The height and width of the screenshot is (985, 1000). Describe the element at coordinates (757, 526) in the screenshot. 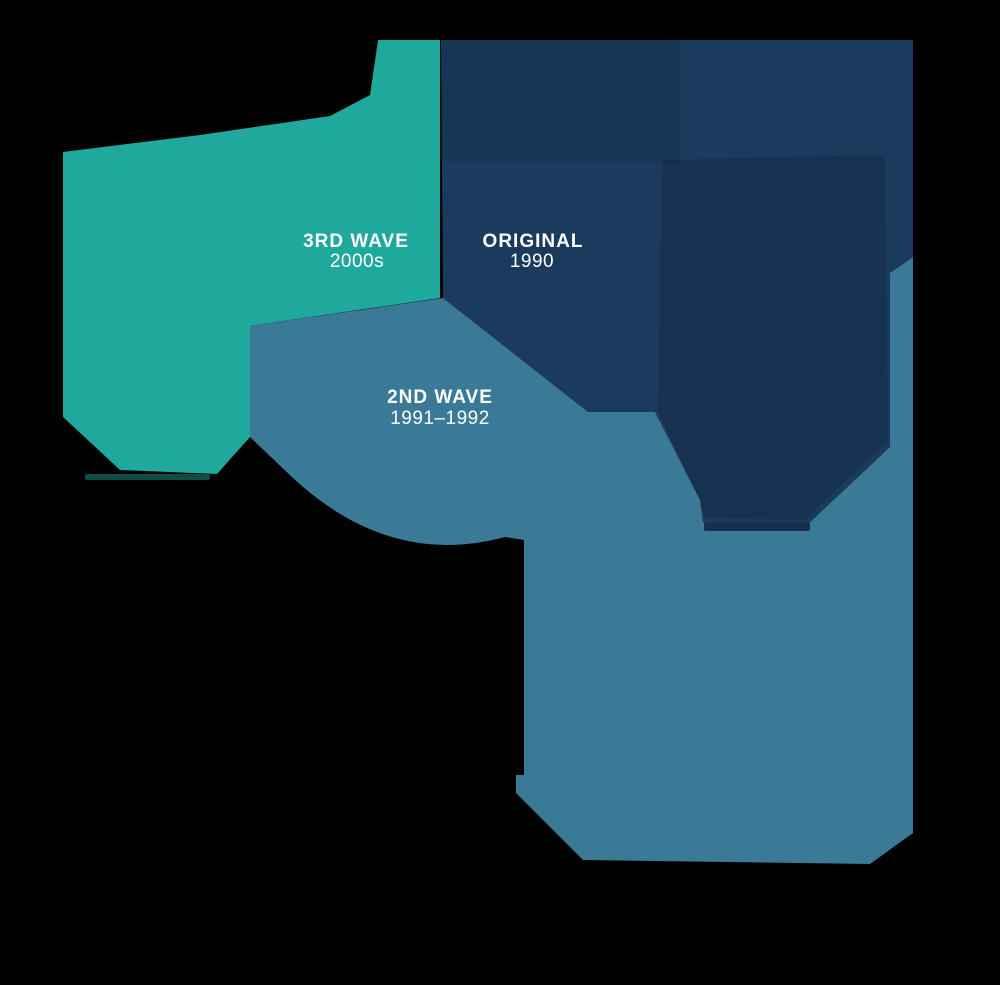

I see `faint-annotation-artifact-navy` at that location.